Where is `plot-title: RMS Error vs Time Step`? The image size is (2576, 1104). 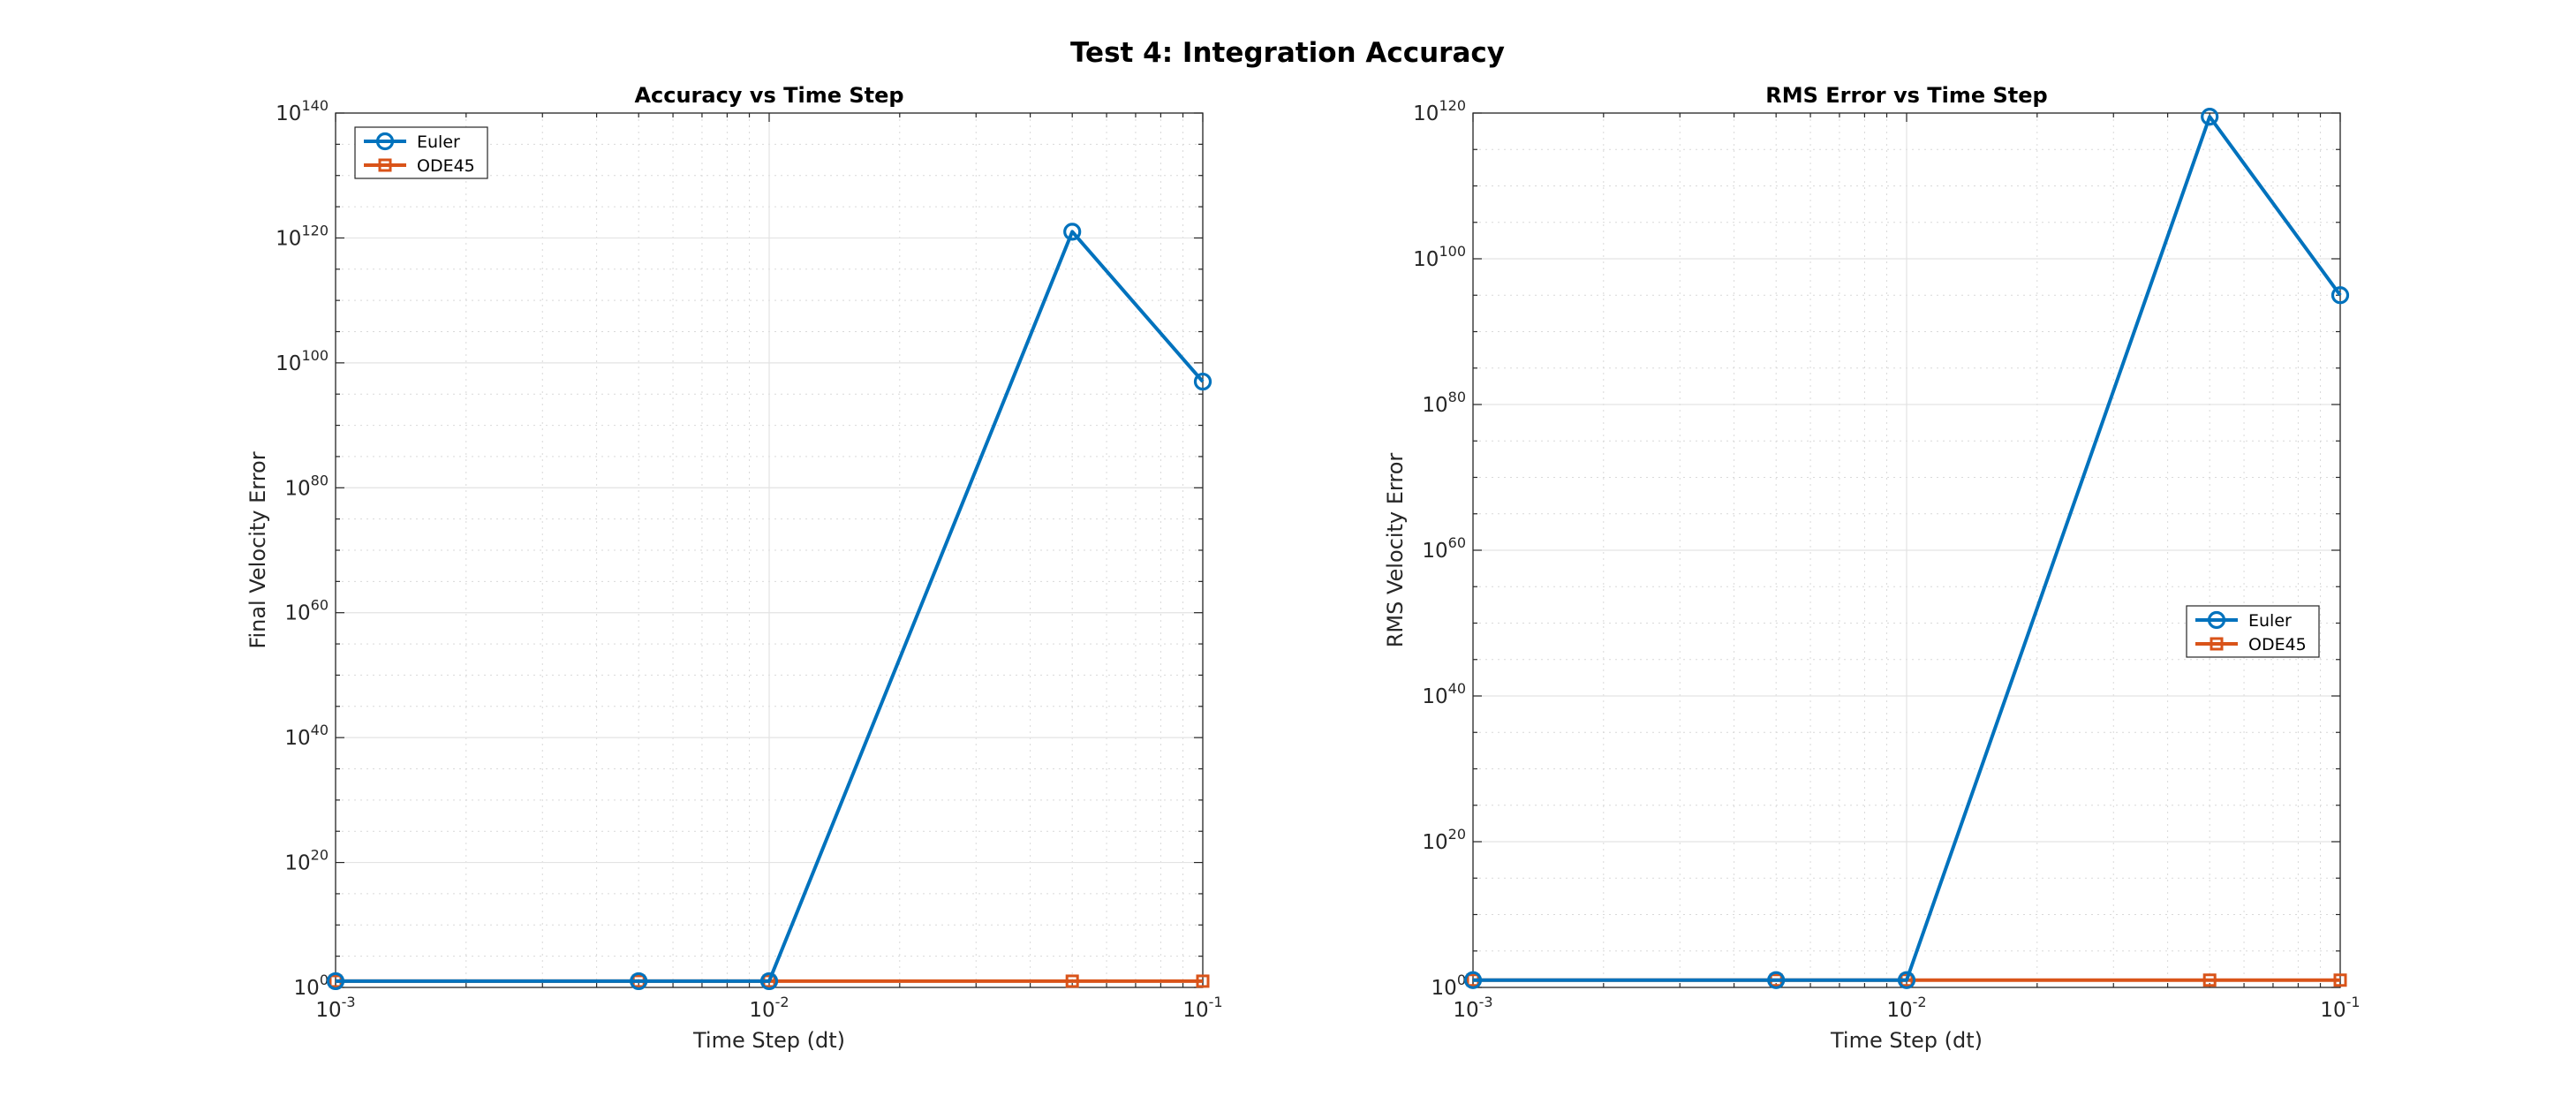 plot-title: RMS Error vs Time Step is located at coordinates (1907, 95).